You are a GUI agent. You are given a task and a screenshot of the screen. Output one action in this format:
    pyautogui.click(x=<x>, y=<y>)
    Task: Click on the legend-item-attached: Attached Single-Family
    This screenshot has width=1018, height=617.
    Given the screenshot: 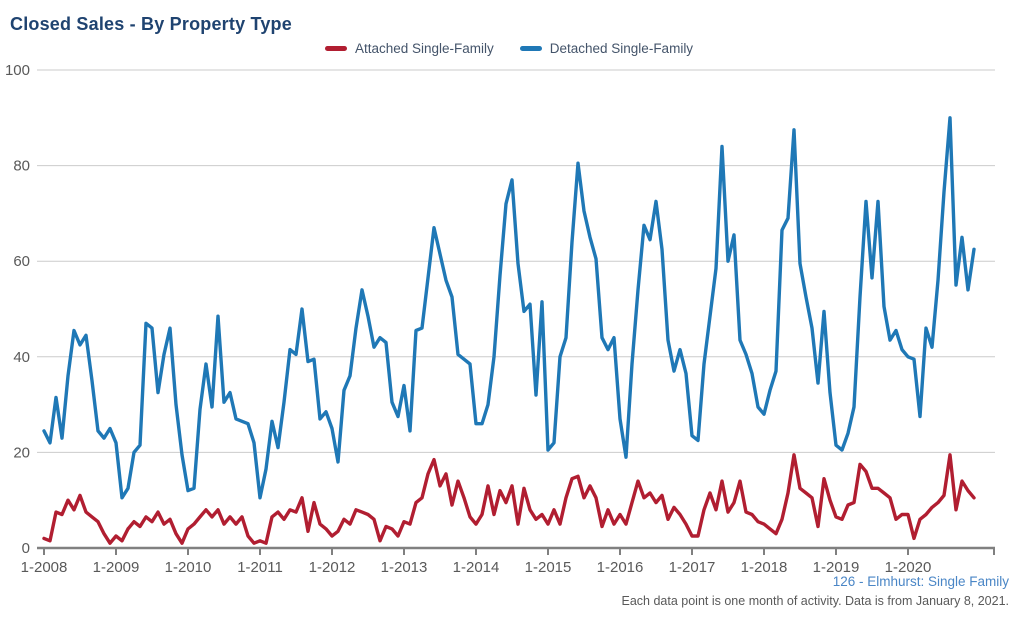 What is the action you would take?
    pyautogui.click(x=409, y=48)
    